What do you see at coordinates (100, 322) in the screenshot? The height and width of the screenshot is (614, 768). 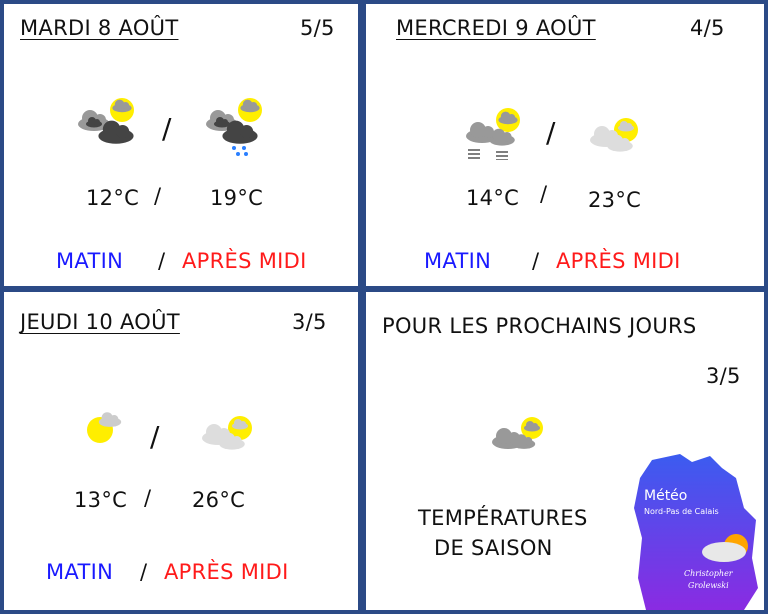 I see `day-date: JEUDI 10 AOÛT` at bounding box center [100, 322].